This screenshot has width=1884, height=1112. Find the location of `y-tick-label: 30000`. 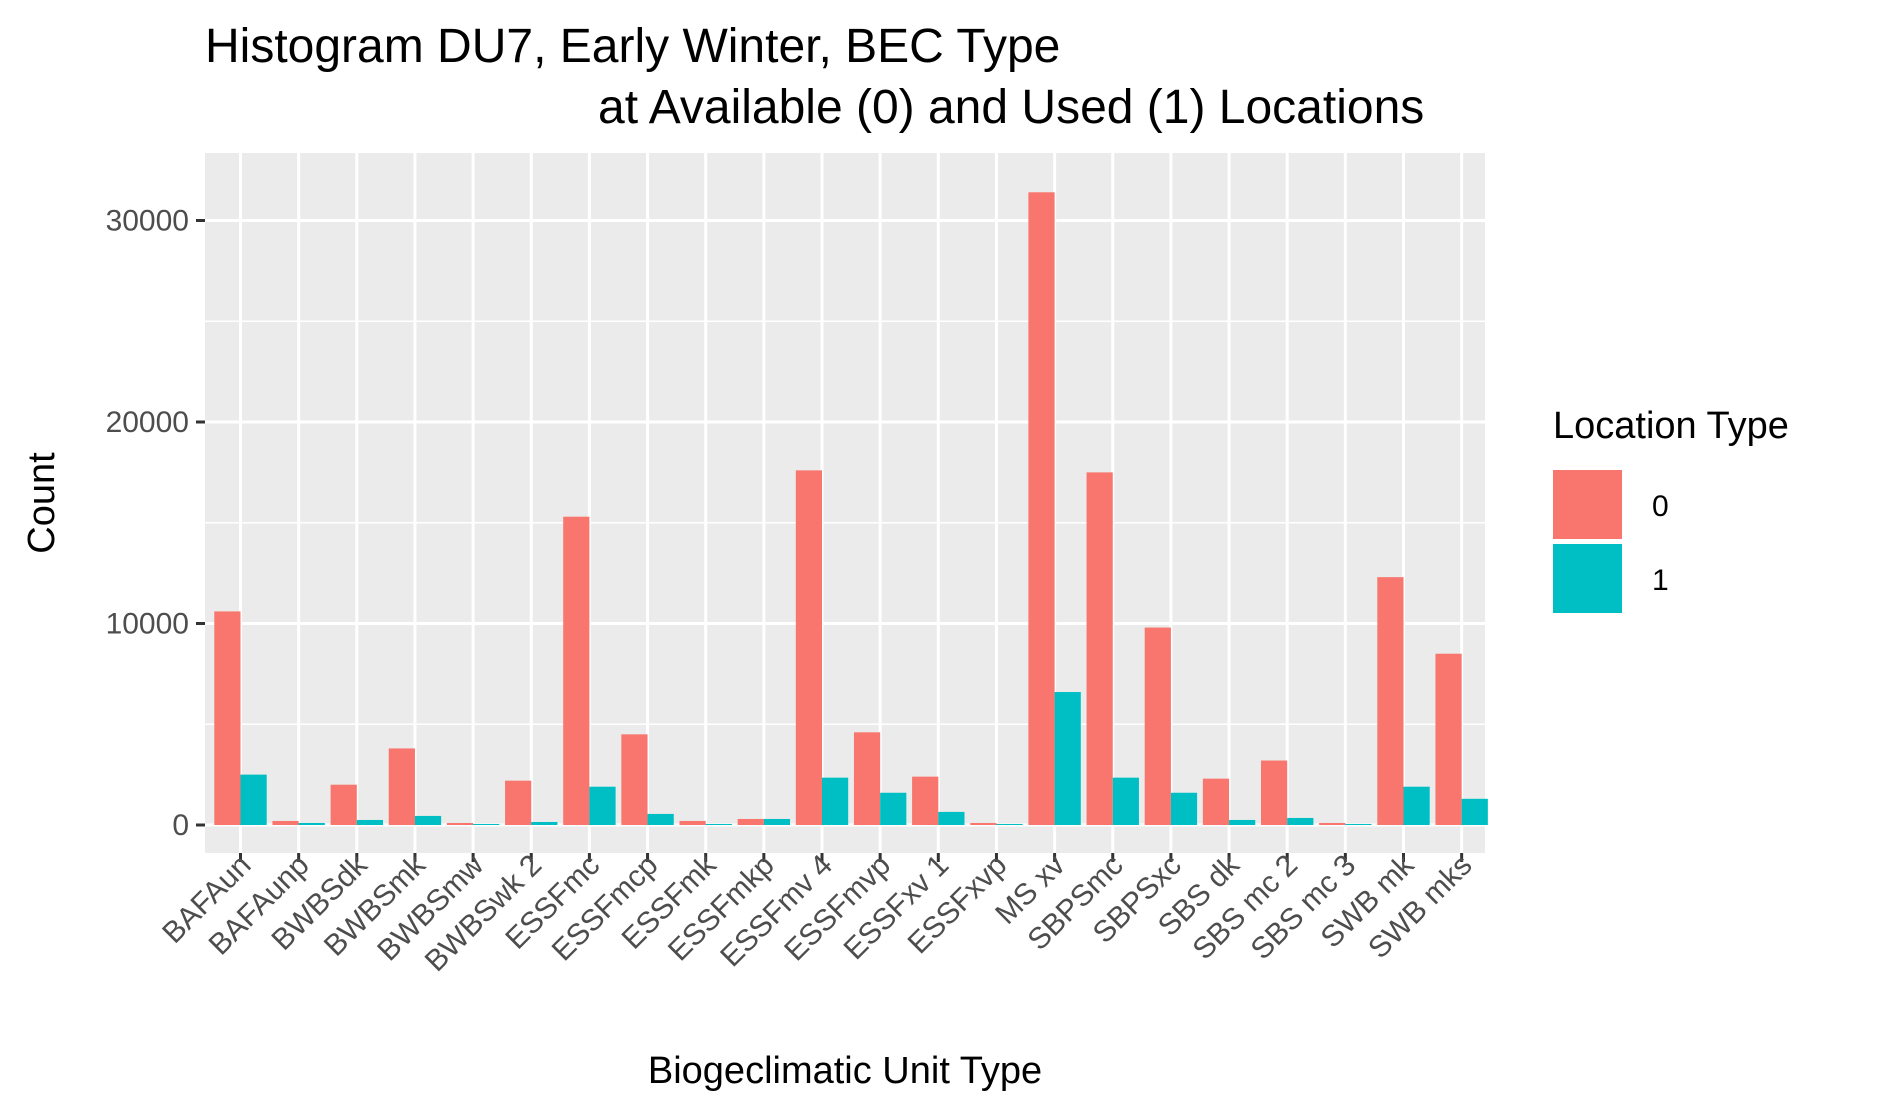

y-tick-label: 30000 is located at coordinates (147, 221).